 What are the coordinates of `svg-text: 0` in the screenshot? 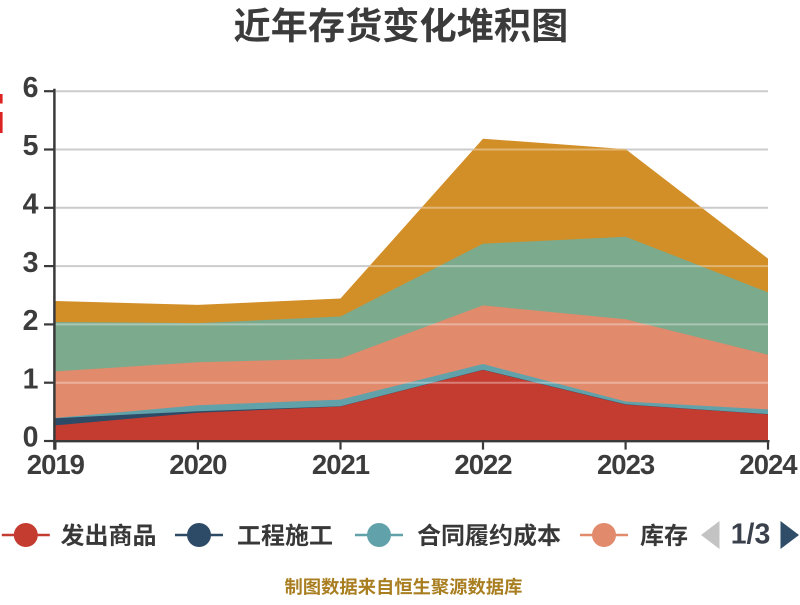 It's located at (31, 438).